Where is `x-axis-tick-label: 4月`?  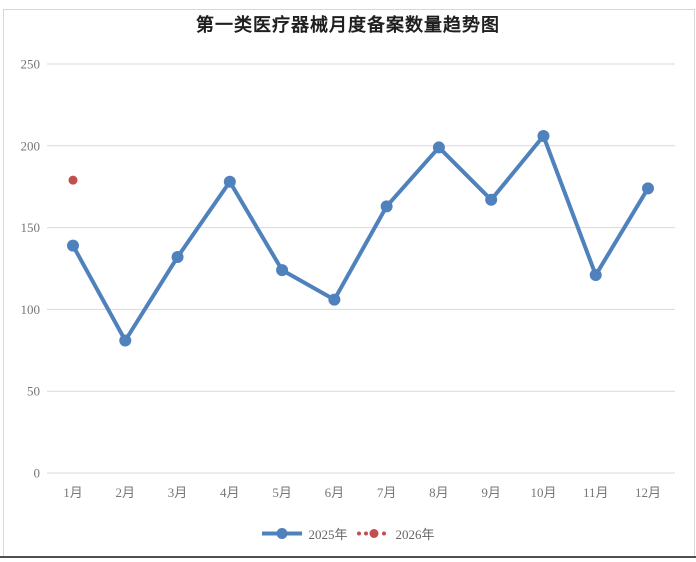 x-axis-tick-label: 4月 is located at coordinates (230, 492).